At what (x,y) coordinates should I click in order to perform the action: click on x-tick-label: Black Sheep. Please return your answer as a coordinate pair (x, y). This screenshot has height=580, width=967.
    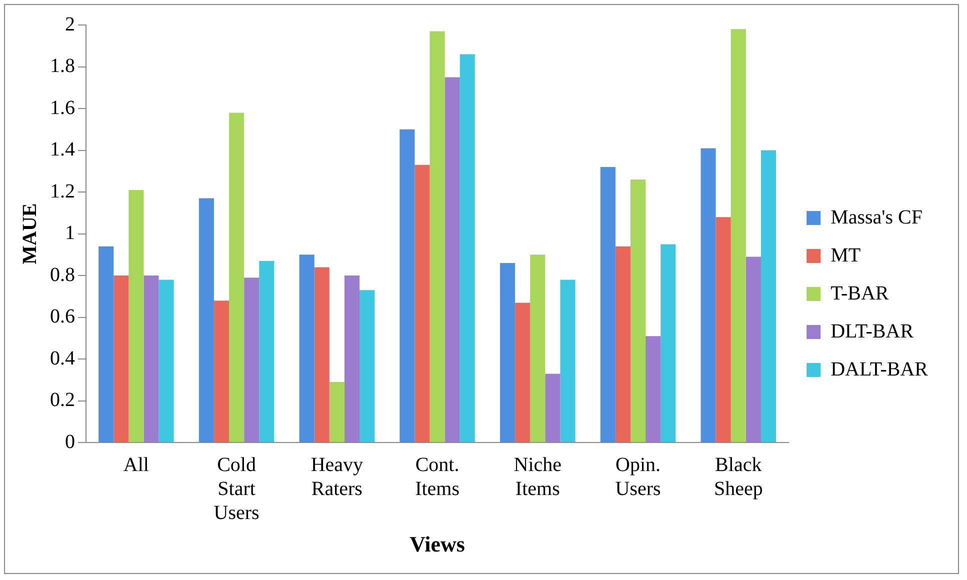
    Looking at the image, I should click on (738, 477).